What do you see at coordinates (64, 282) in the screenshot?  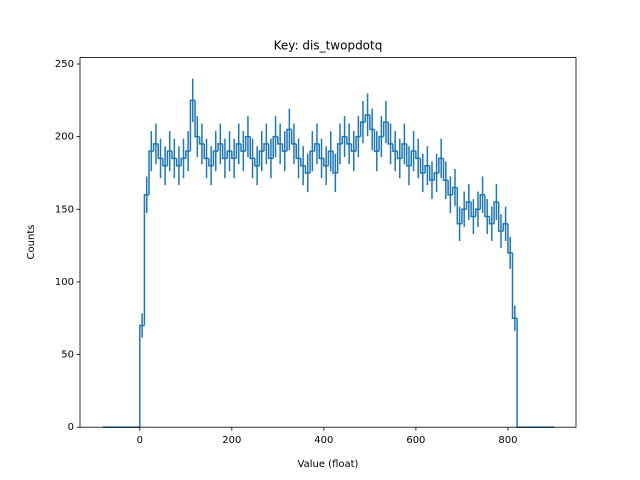 I see `y-tick-label: 100` at bounding box center [64, 282].